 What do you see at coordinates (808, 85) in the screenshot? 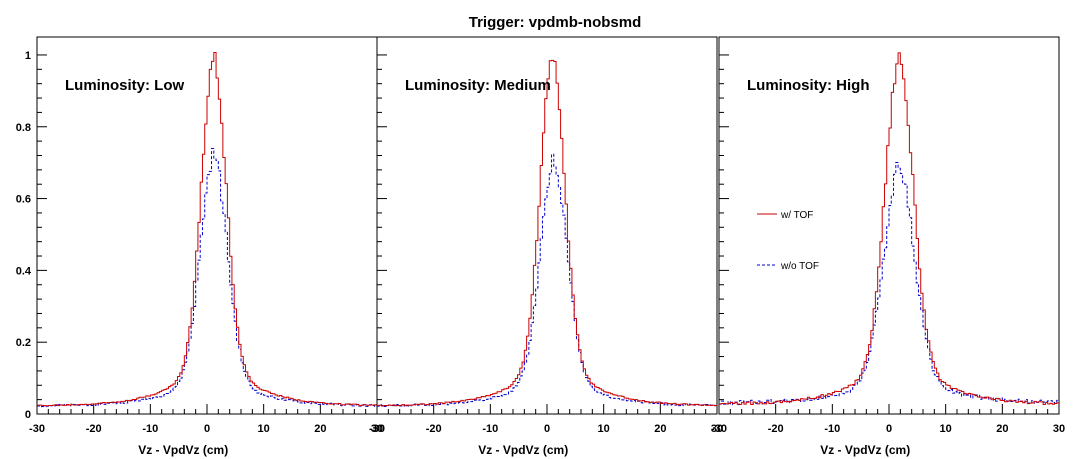
I see `panel-label: Luminosity: High` at bounding box center [808, 85].